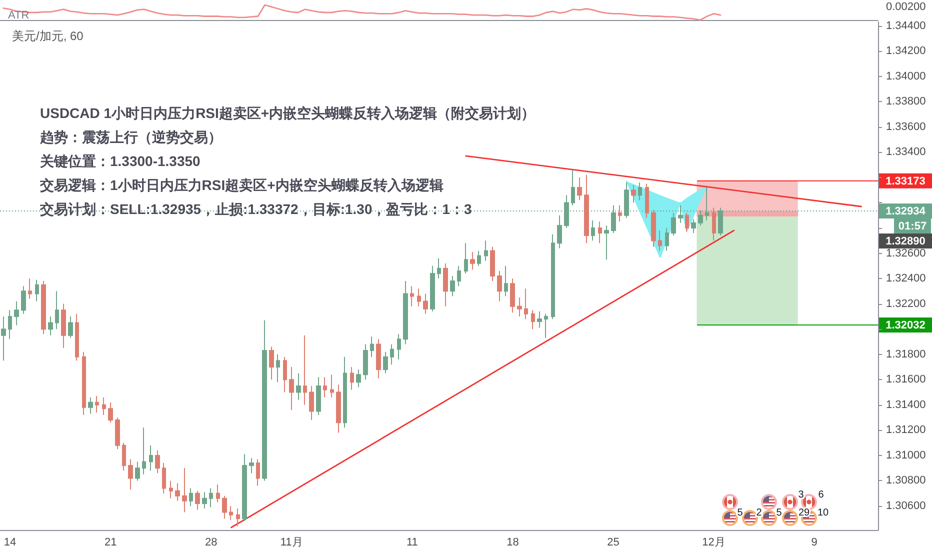  Describe the element at coordinates (906, 7) in the screenshot. I see `text: 0.00200` at that location.